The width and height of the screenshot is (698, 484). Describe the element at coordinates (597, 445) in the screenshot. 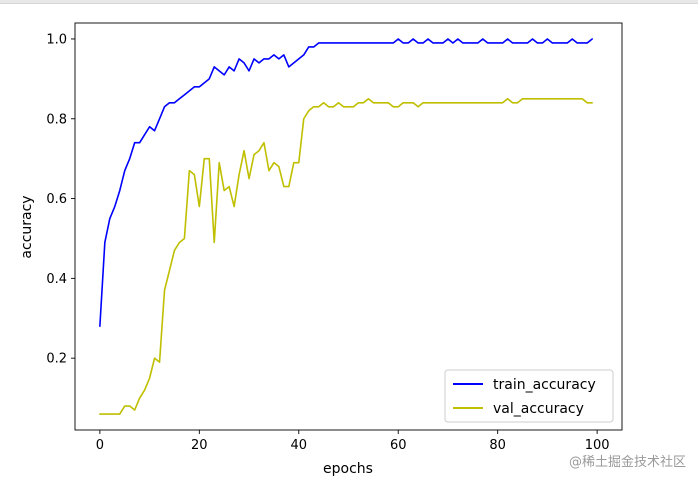

I see `x-tick-label: 100` at that location.